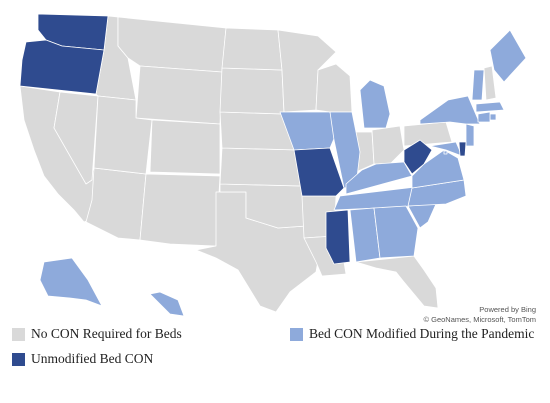 Image resolution: width=550 pixels, height=403 pixels. I want to click on legend-label-modified: Bed CON Modified During the Pandemic, so click(422, 333).